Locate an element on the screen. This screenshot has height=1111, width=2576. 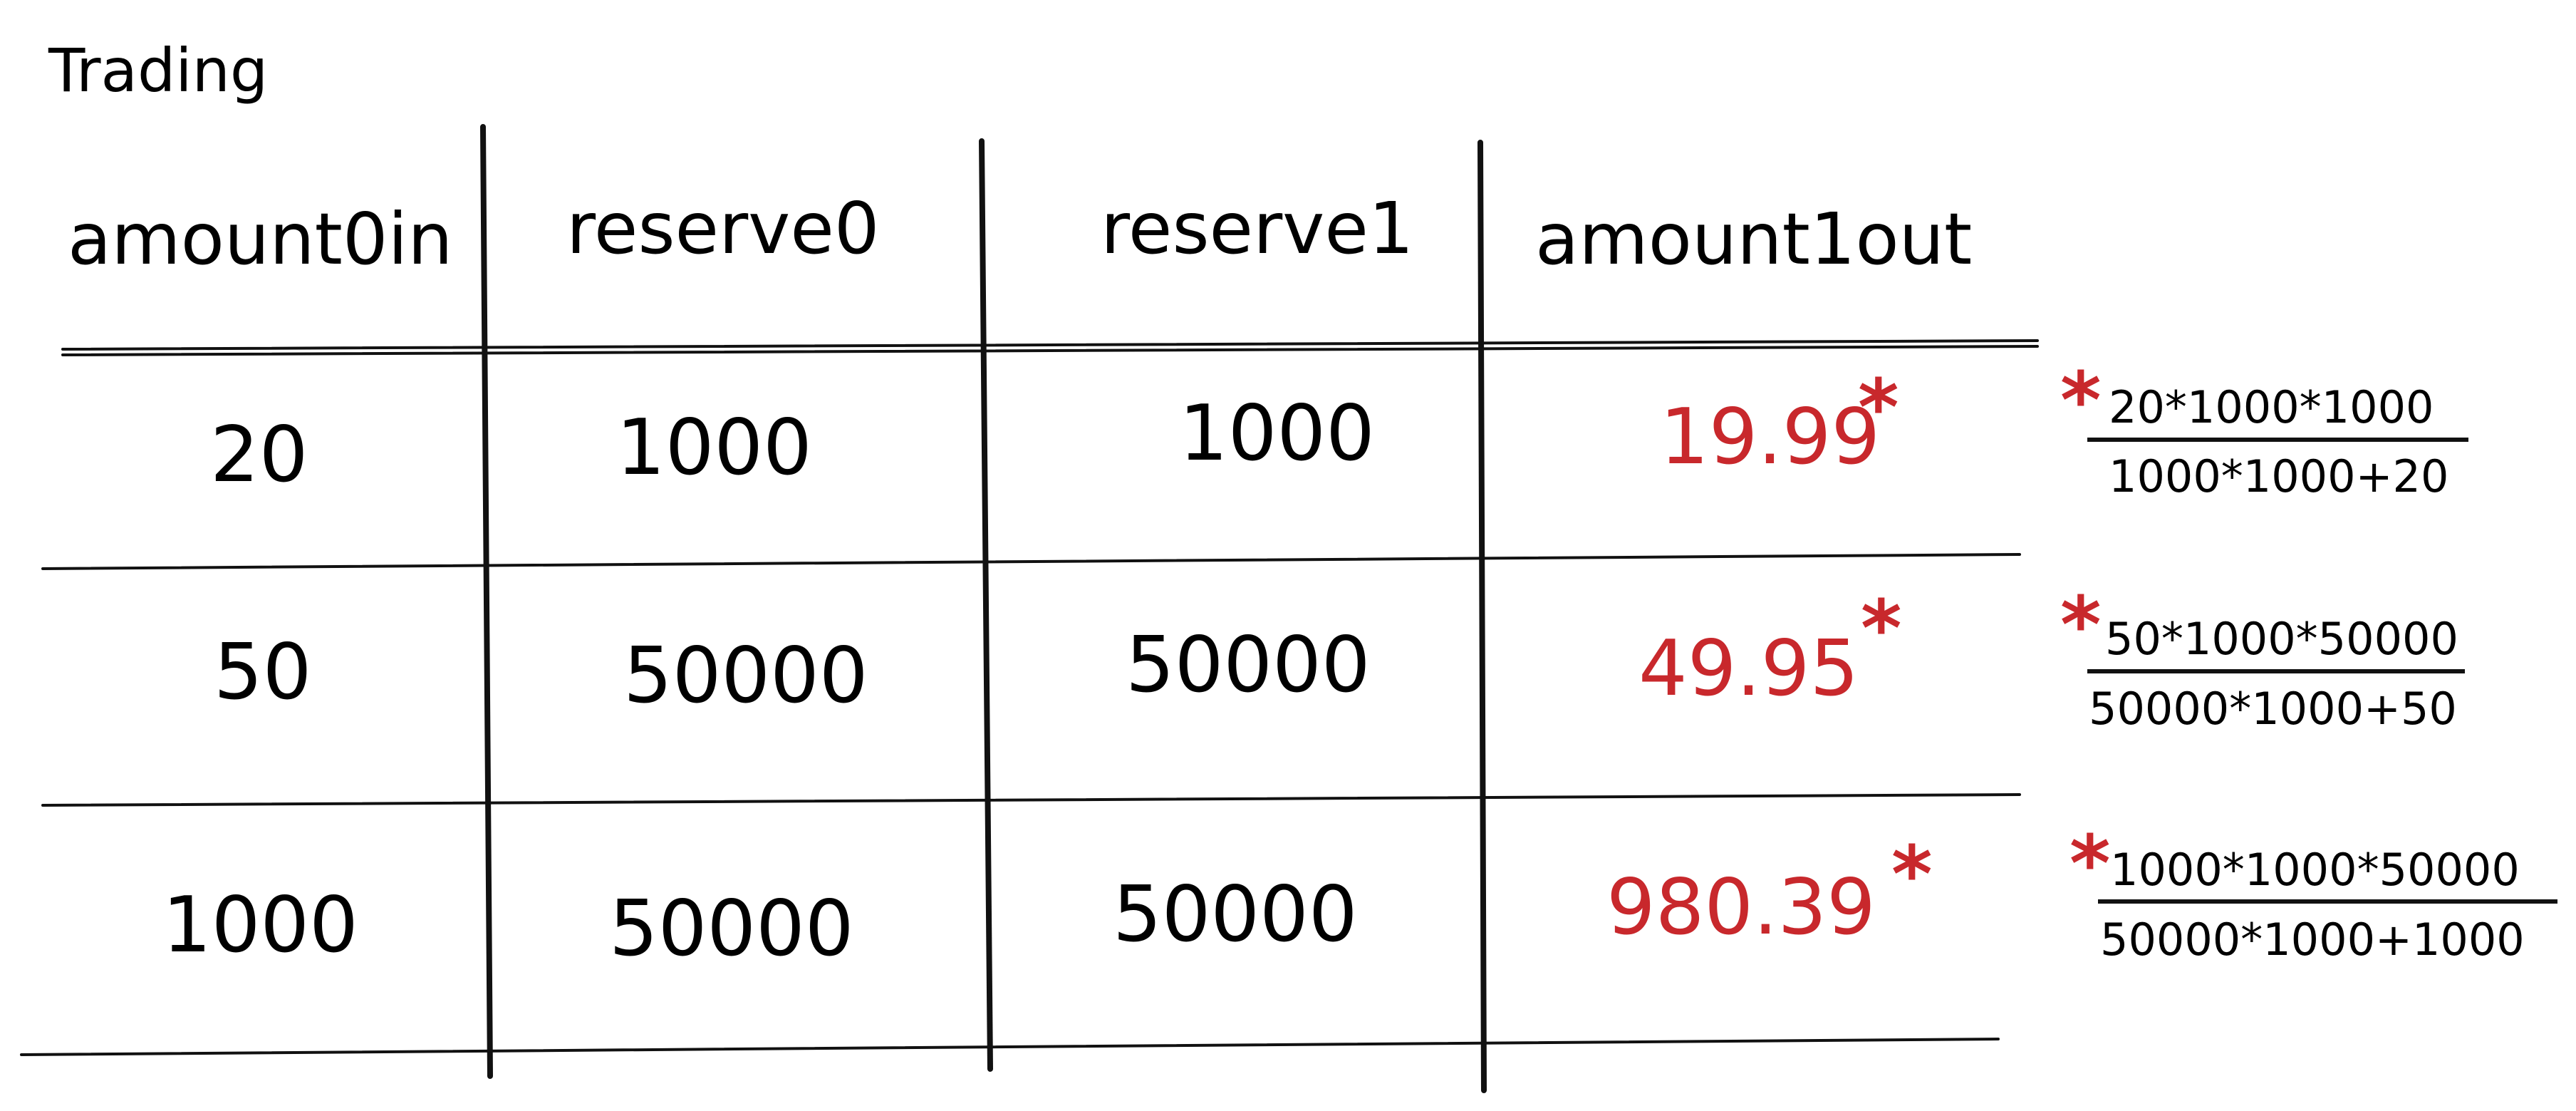
cell-amount1out: 19.99 is located at coordinates (1770, 438).